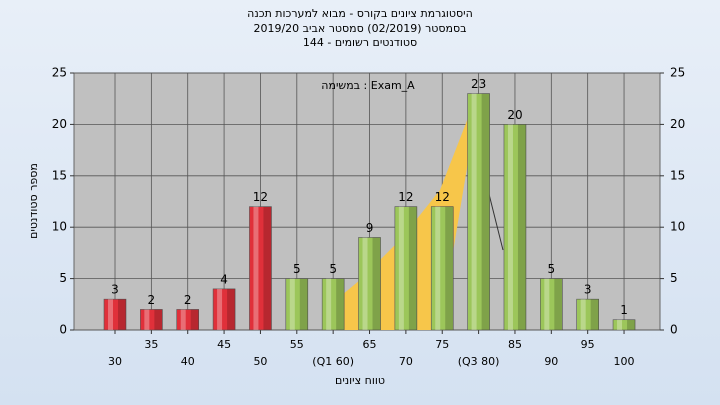 Image resolution: width=720 pixels, height=405 pixels. I want to click on x-tick-label: (Q1 60), so click(333, 361).